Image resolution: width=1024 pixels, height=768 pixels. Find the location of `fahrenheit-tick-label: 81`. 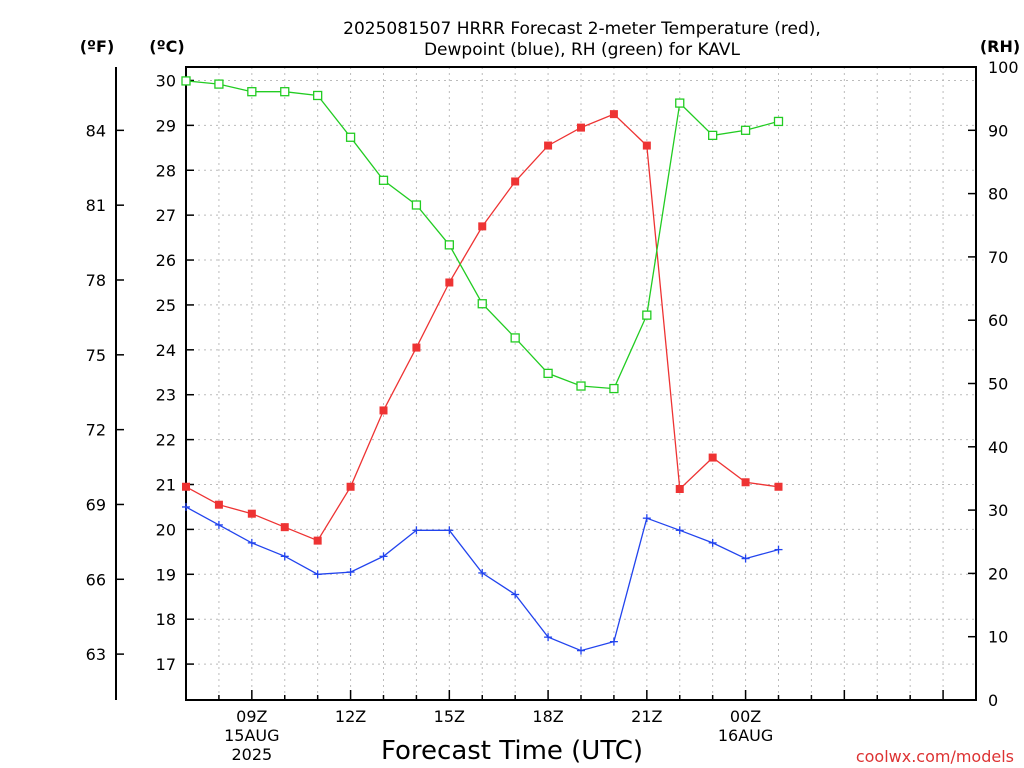

fahrenheit-tick-label: 81 is located at coordinates (96, 205).